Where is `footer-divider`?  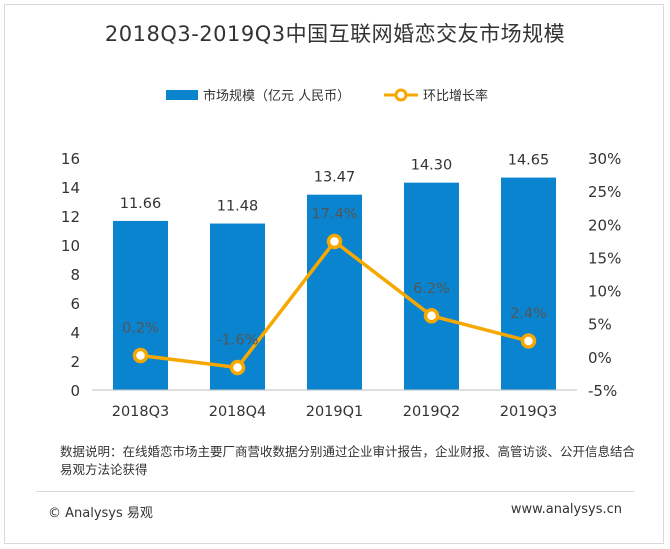
footer-divider is located at coordinates (335, 491).